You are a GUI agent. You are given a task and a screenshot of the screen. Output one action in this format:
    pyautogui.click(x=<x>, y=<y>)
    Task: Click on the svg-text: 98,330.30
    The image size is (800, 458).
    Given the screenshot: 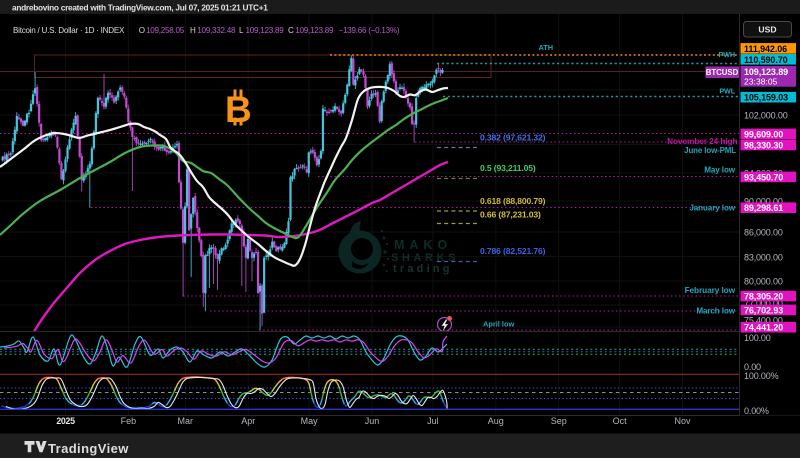 What is the action you would take?
    pyautogui.click(x=763, y=146)
    